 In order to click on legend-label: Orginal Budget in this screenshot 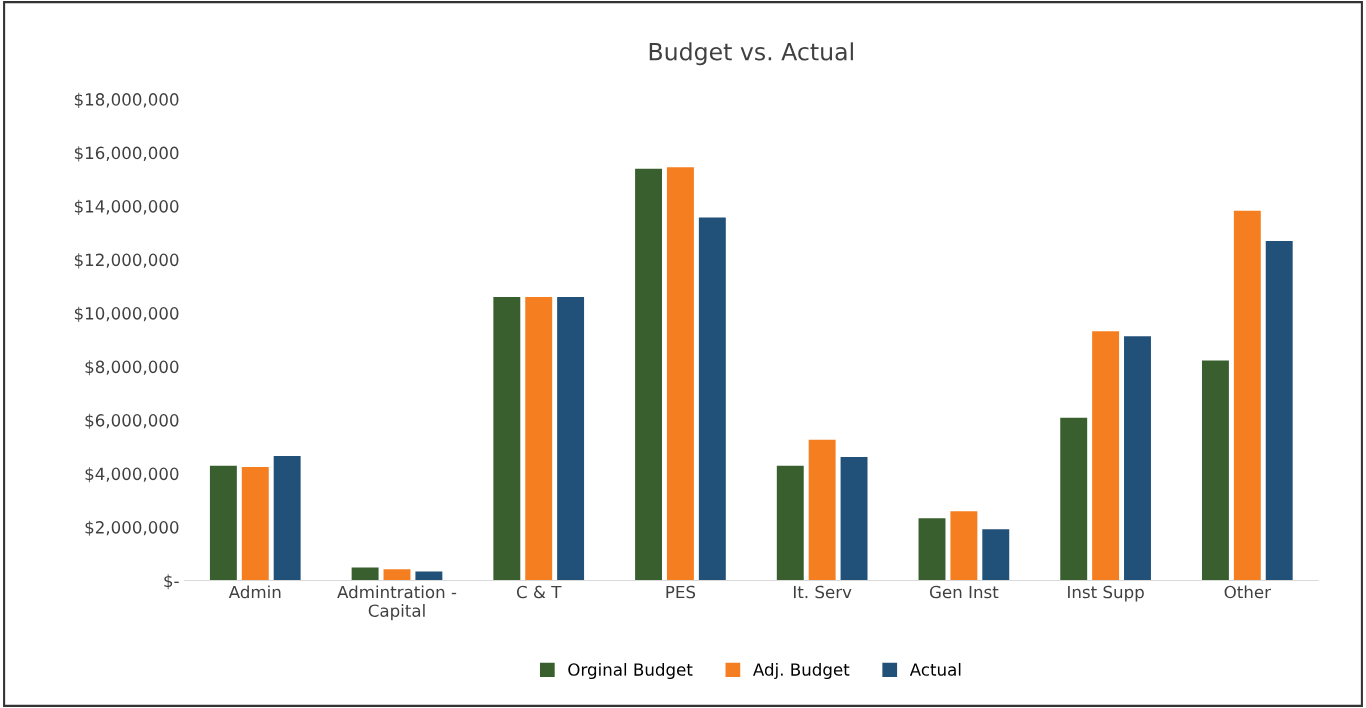, I will do `click(630, 671)`.